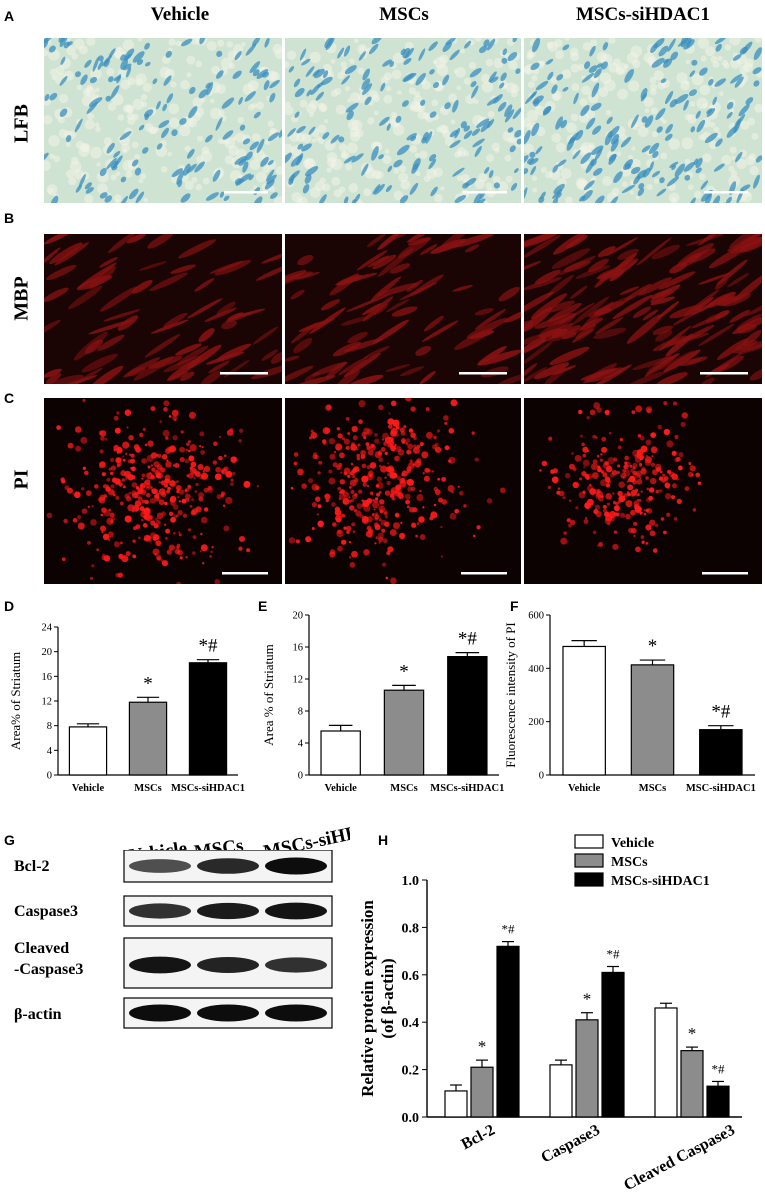 This screenshot has width=765, height=1192. Describe the element at coordinates (47, 652) in the screenshot. I see `chart-d-y-tick-label: 20` at that location.